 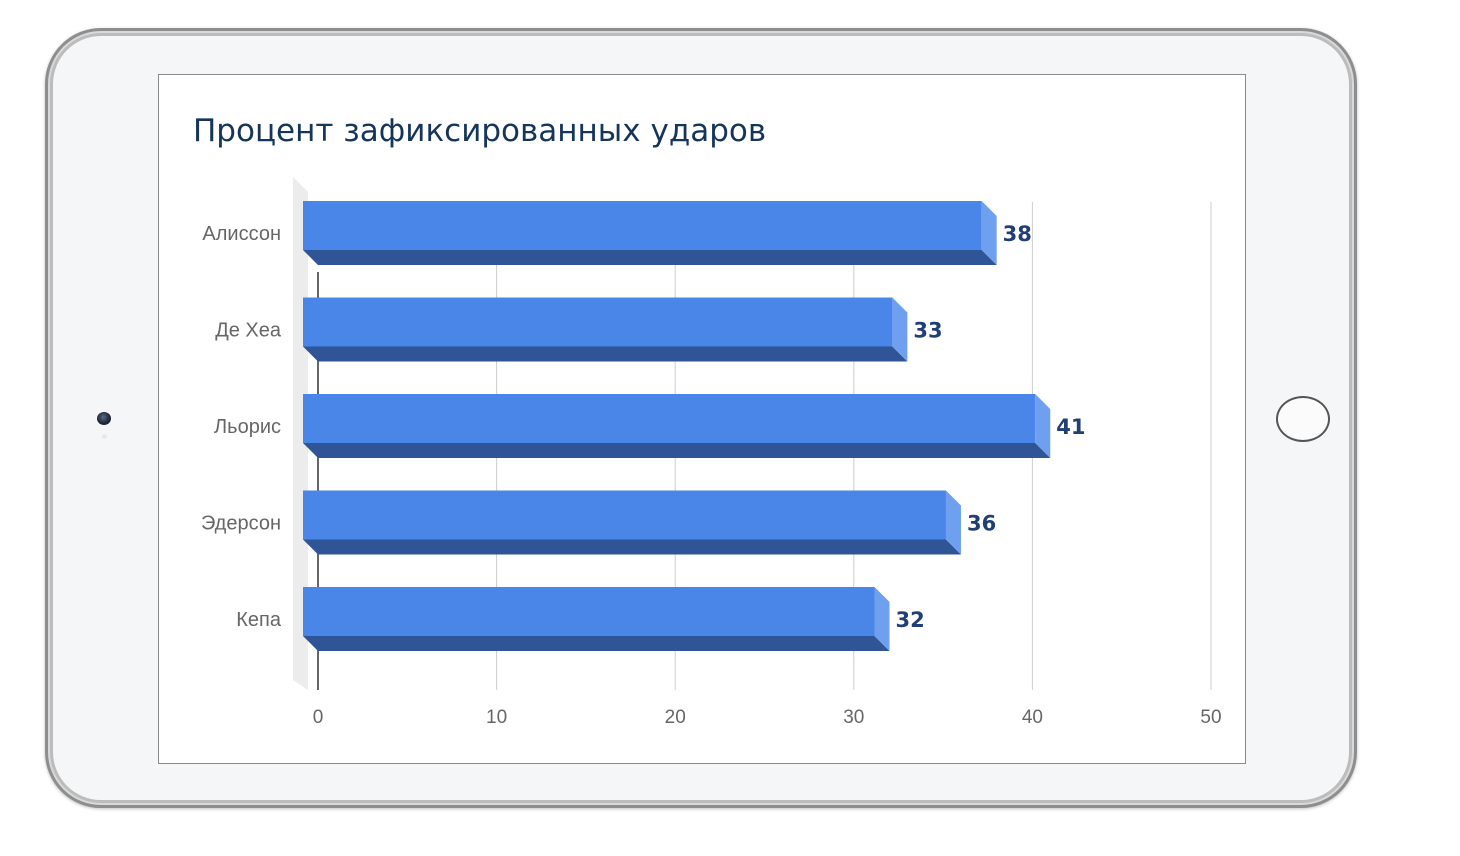 What do you see at coordinates (247, 427) in the screenshot?
I see `category-label: Льорис` at bounding box center [247, 427].